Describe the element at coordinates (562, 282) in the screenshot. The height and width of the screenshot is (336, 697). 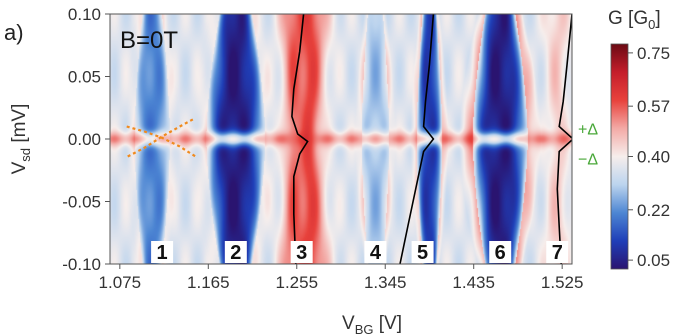
I see `x-tick-label: 1.525` at that location.